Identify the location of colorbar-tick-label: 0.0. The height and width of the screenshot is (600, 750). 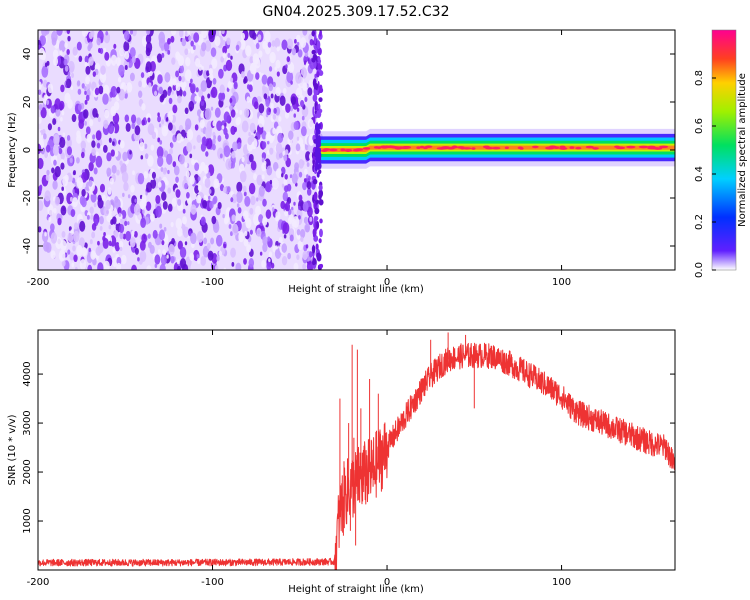
(699, 270).